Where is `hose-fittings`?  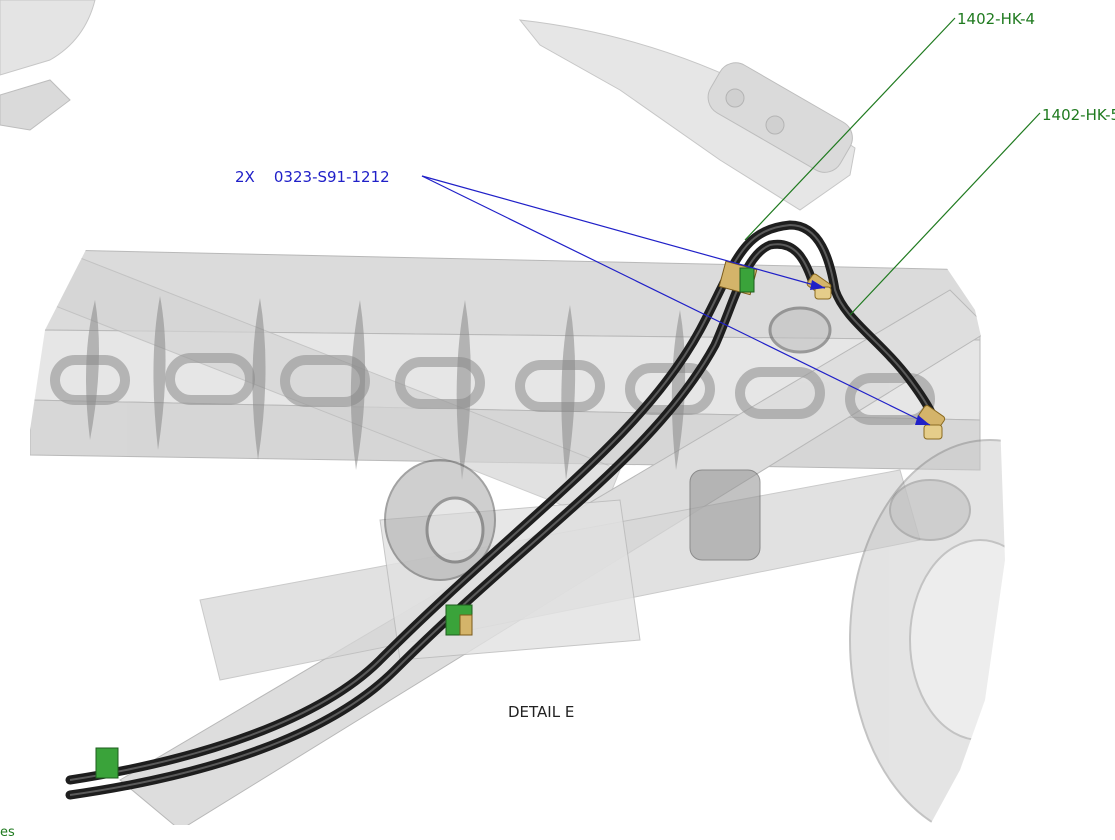 hose-fittings is located at coordinates (876, 356).